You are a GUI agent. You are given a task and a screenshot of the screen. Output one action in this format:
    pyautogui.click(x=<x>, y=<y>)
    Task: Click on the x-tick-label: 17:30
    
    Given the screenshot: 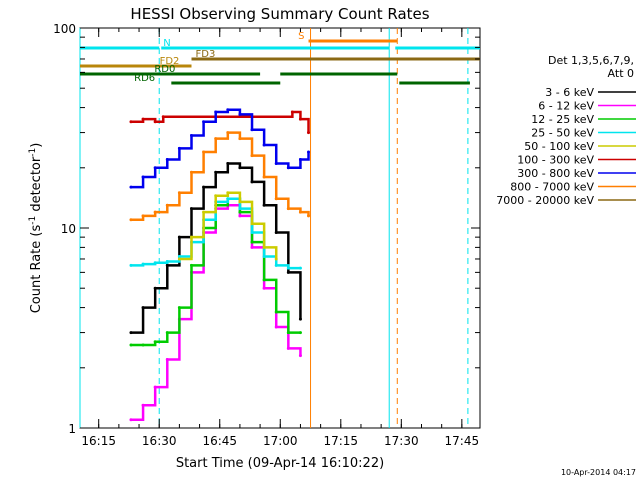 What is the action you would take?
    pyautogui.click(x=401, y=441)
    